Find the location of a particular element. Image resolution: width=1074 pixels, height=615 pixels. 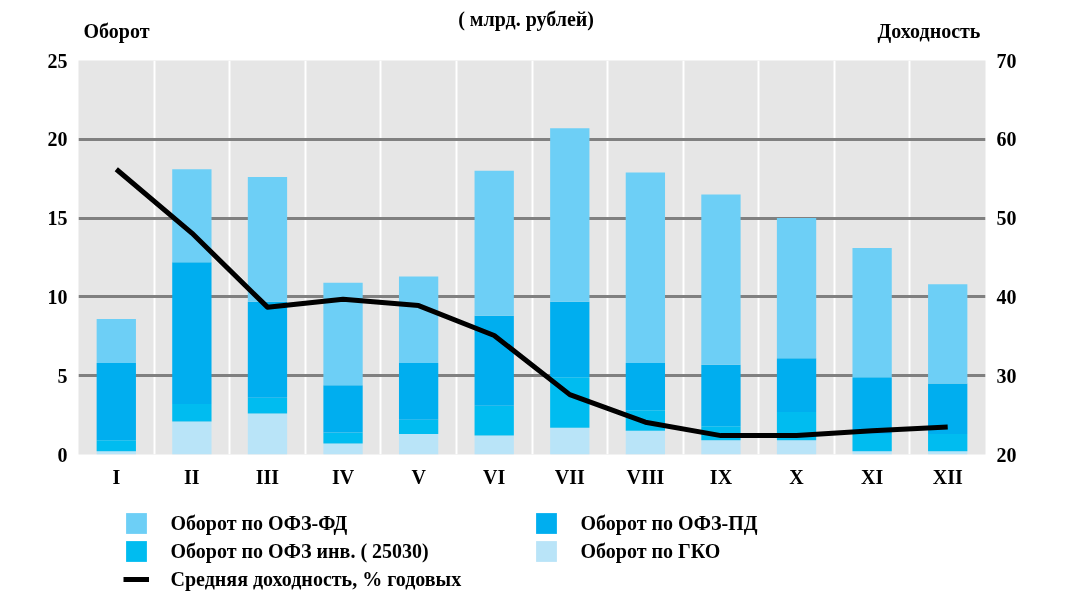

x-tick-label: XII is located at coordinates (947, 476).